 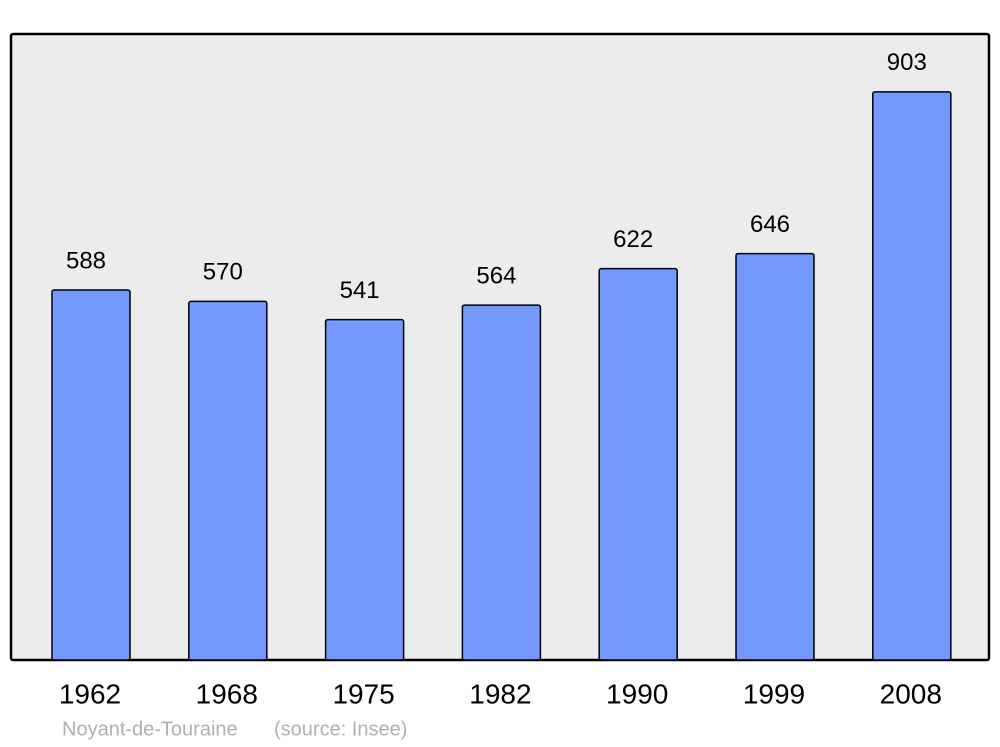 What do you see at coordinates (637, 693) in the screenshot?
I see `x-tick-label: 1990` at bounding box center [637, 693].